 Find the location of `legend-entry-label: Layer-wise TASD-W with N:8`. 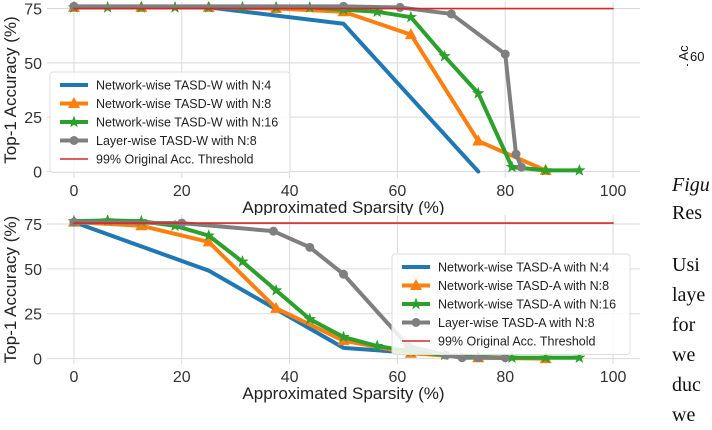

legend-entry-label: Layer-wise TASD-W with N:8 is located at coordinates (176, 141).